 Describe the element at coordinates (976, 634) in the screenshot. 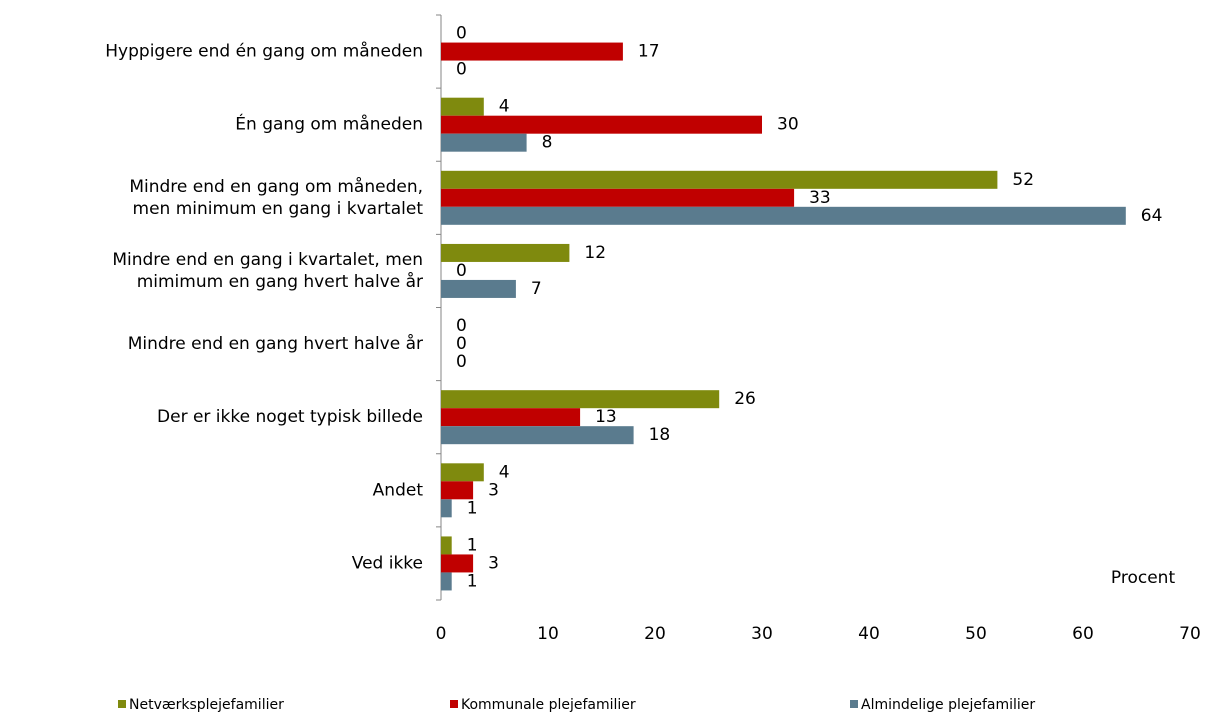

I see `x-tick-label: 50` at that location.